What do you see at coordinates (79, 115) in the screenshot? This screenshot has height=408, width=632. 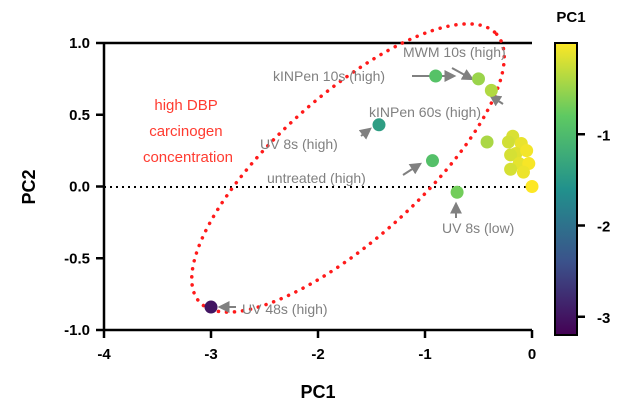 I see `y-tick-label: 0.5` at bounding box center [79, 115].